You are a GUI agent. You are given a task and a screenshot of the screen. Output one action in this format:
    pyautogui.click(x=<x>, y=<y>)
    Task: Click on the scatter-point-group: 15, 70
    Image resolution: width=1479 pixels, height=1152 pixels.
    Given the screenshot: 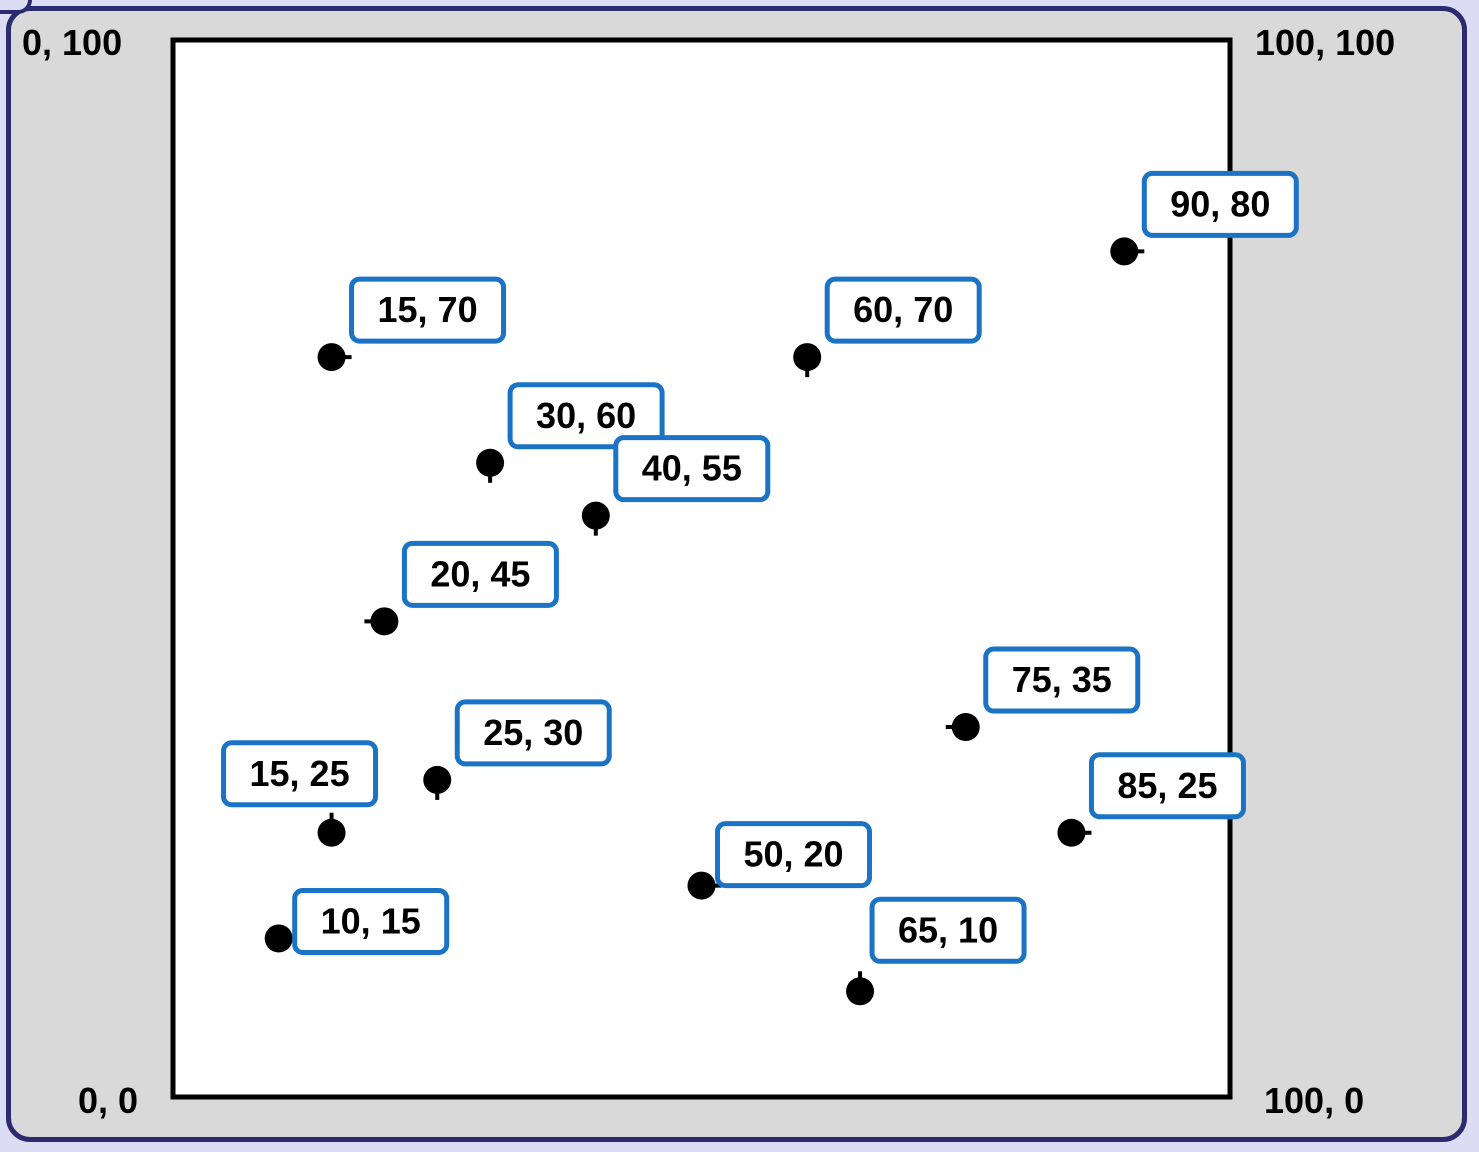 What is the action you would take?
    pyautogui.click(x=412, y=324)
    